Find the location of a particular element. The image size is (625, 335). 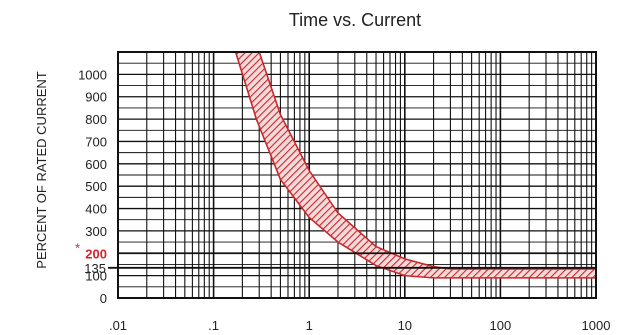

y-tick-label: 800 is located at coordinates (96, 119).